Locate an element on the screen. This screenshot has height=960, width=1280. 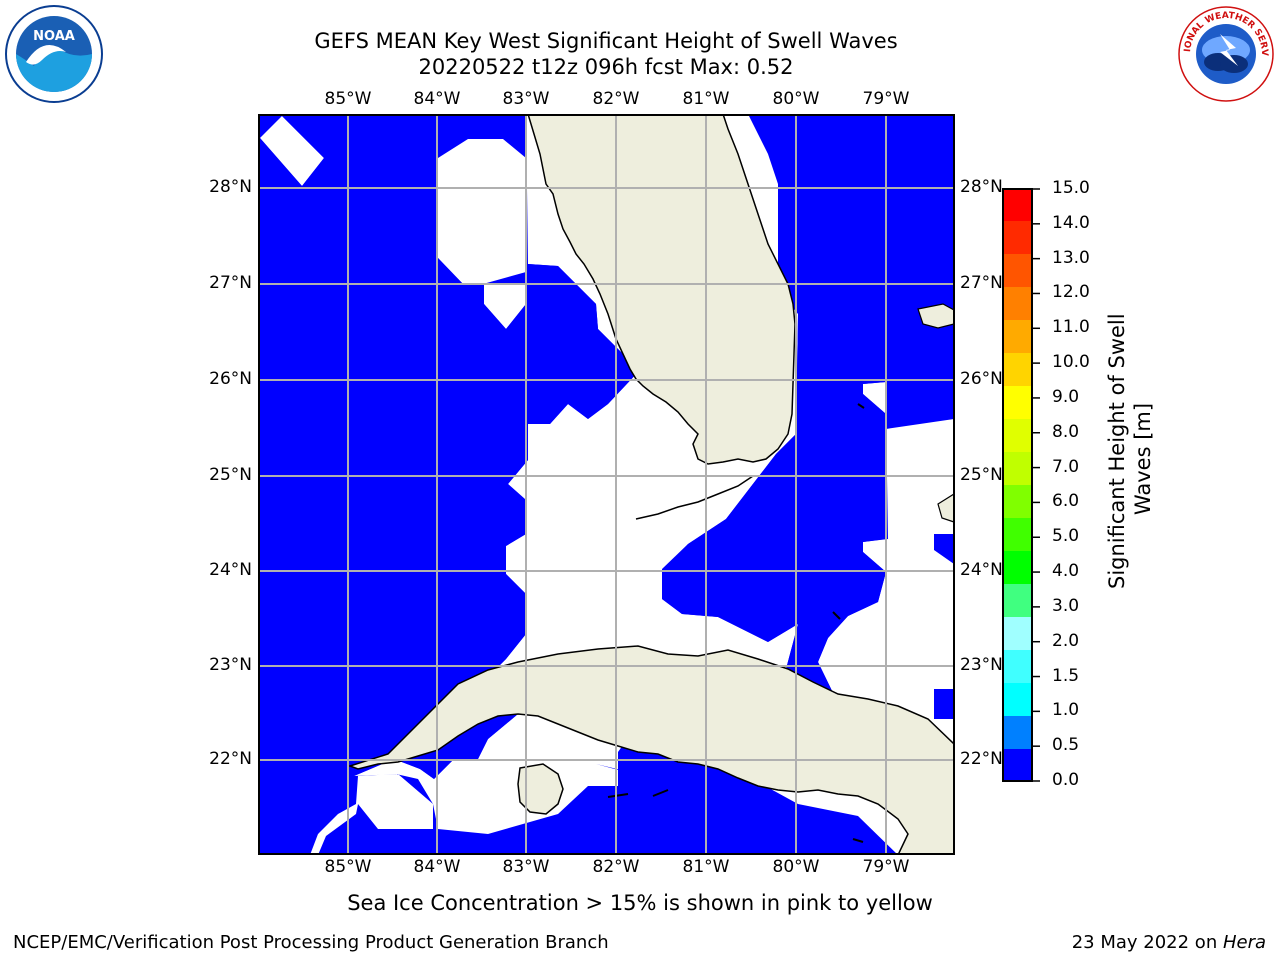
lat-label-left: 28°N is located at coordinates (230, 187).